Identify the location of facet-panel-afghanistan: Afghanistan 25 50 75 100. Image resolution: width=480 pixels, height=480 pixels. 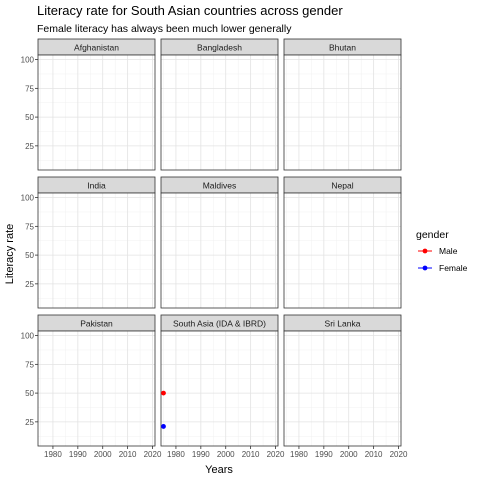
(88, 104).